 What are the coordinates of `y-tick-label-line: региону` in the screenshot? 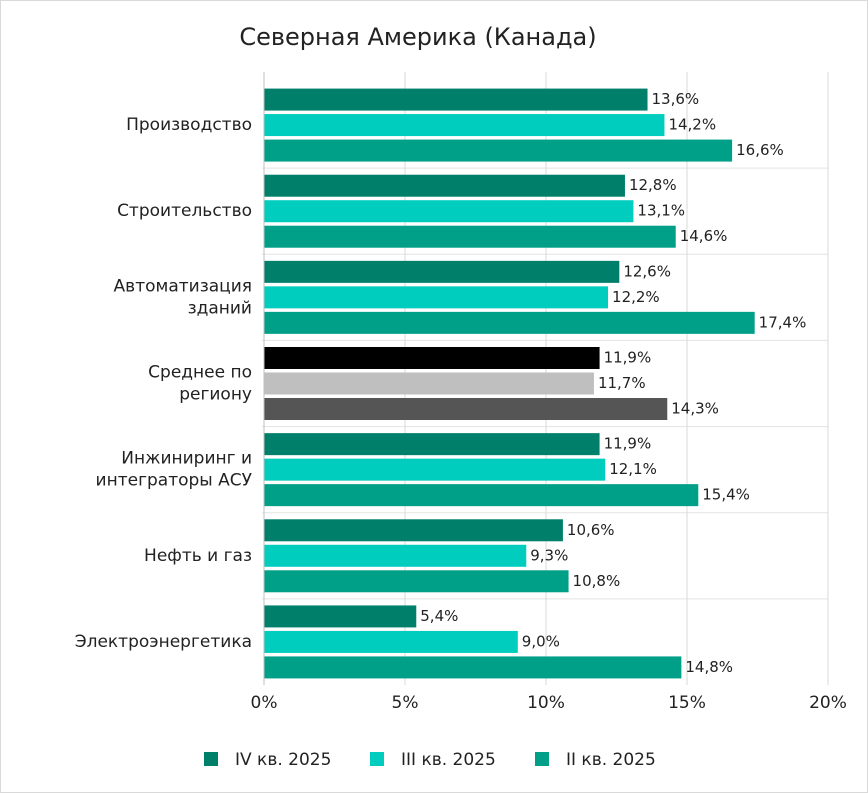 It's located at (215, 395).